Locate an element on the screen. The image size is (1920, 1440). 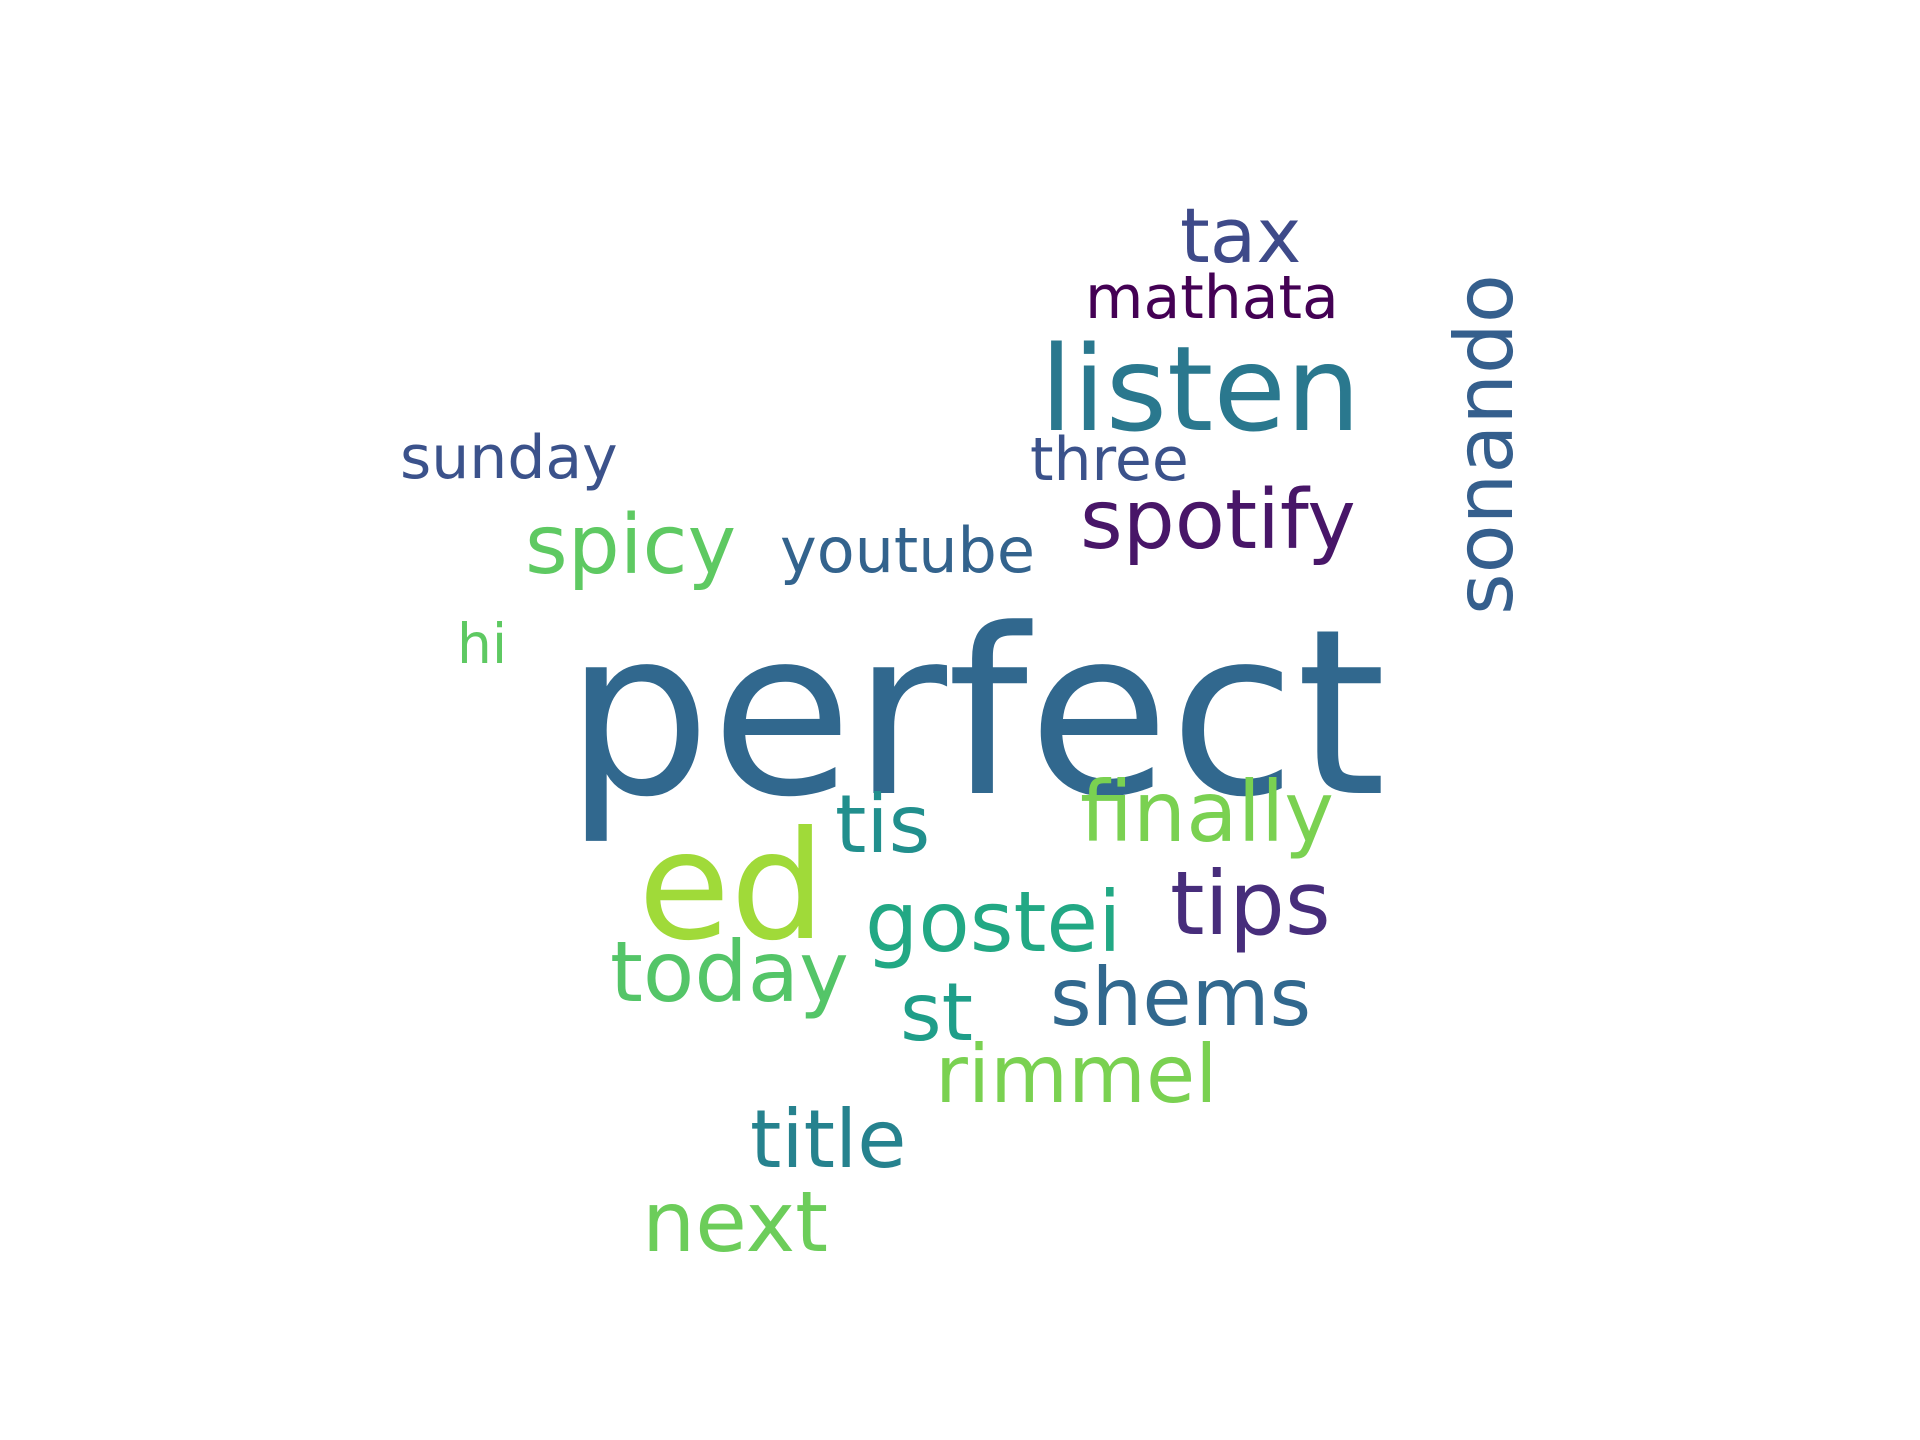
word-title: title is located at coordinates (828, 1139).